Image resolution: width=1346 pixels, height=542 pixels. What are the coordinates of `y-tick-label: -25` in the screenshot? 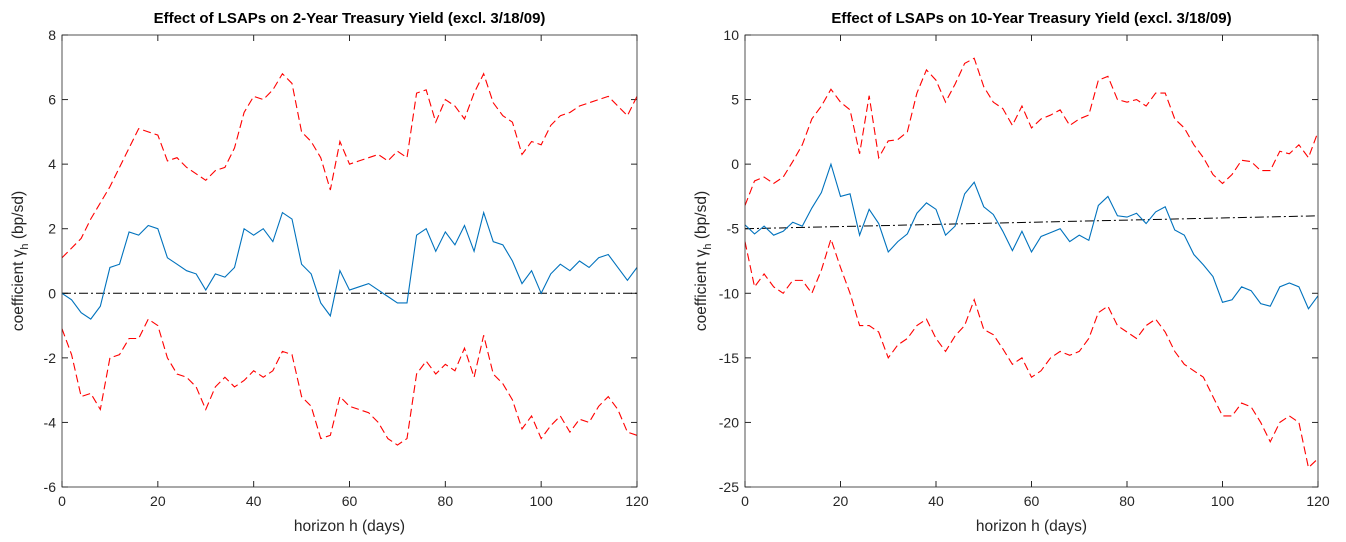 It's located at (729, 487).